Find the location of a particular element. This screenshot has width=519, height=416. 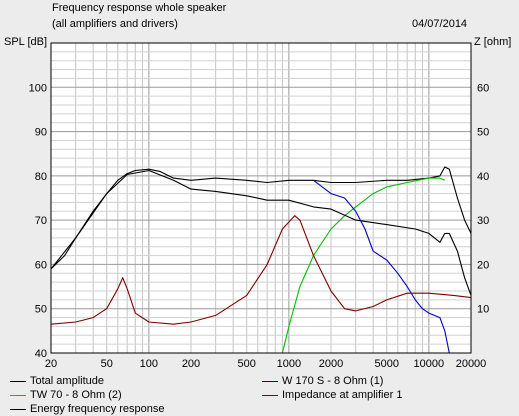

x-tick-label: 50 is located at coordinates (107, 364).